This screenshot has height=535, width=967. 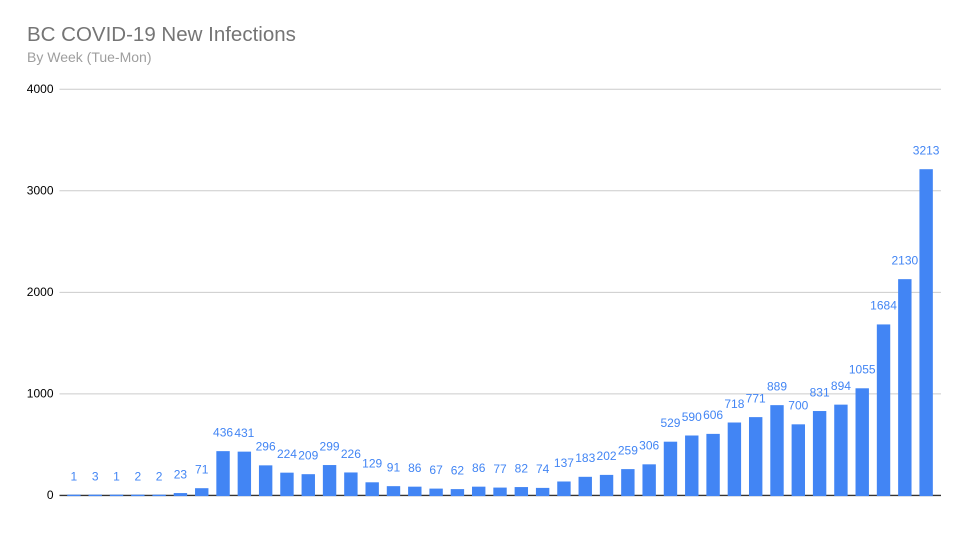 What do you see at coordinates (161, 34) in the screenshot?
I see `svg-text: BC COVID-19 New Infections` at bounding box center [161, 34].